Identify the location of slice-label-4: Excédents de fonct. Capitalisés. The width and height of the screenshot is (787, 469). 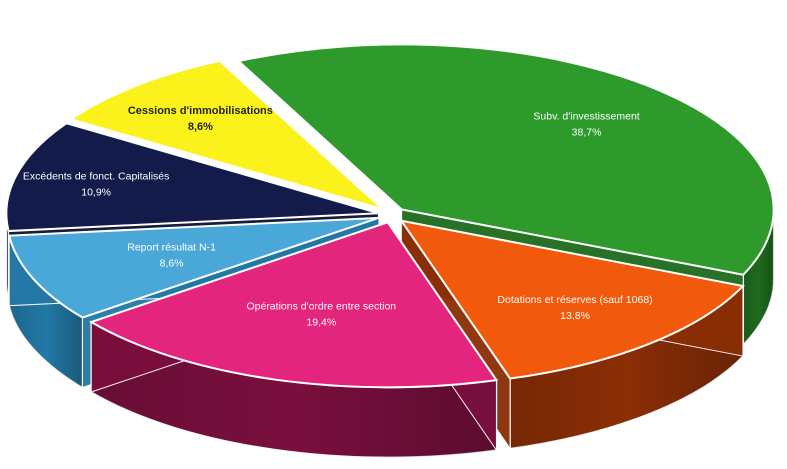
(96, 176).